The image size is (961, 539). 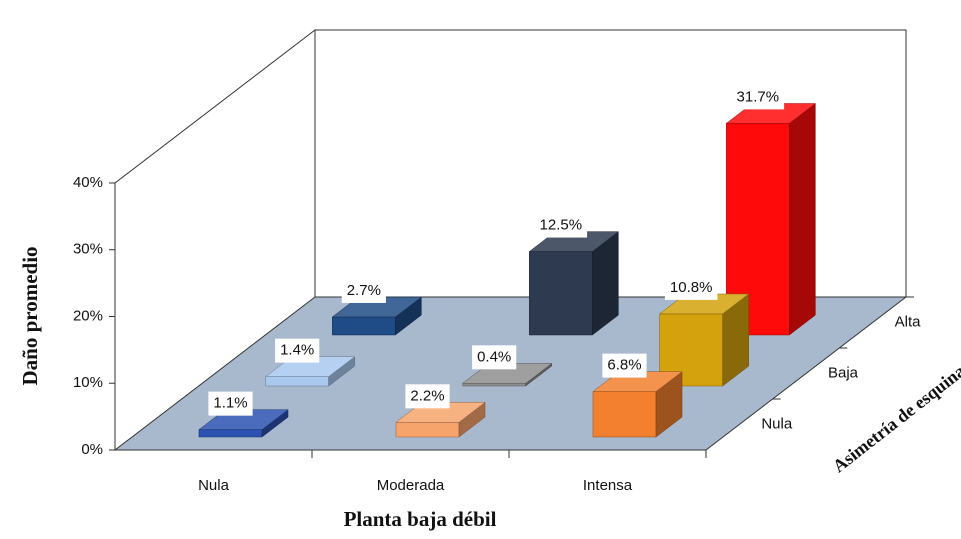 What do you see at coordinates (88, 182) in the screenshot?
I see `y-tick-label: 40%` at bounding box center [88, 182].